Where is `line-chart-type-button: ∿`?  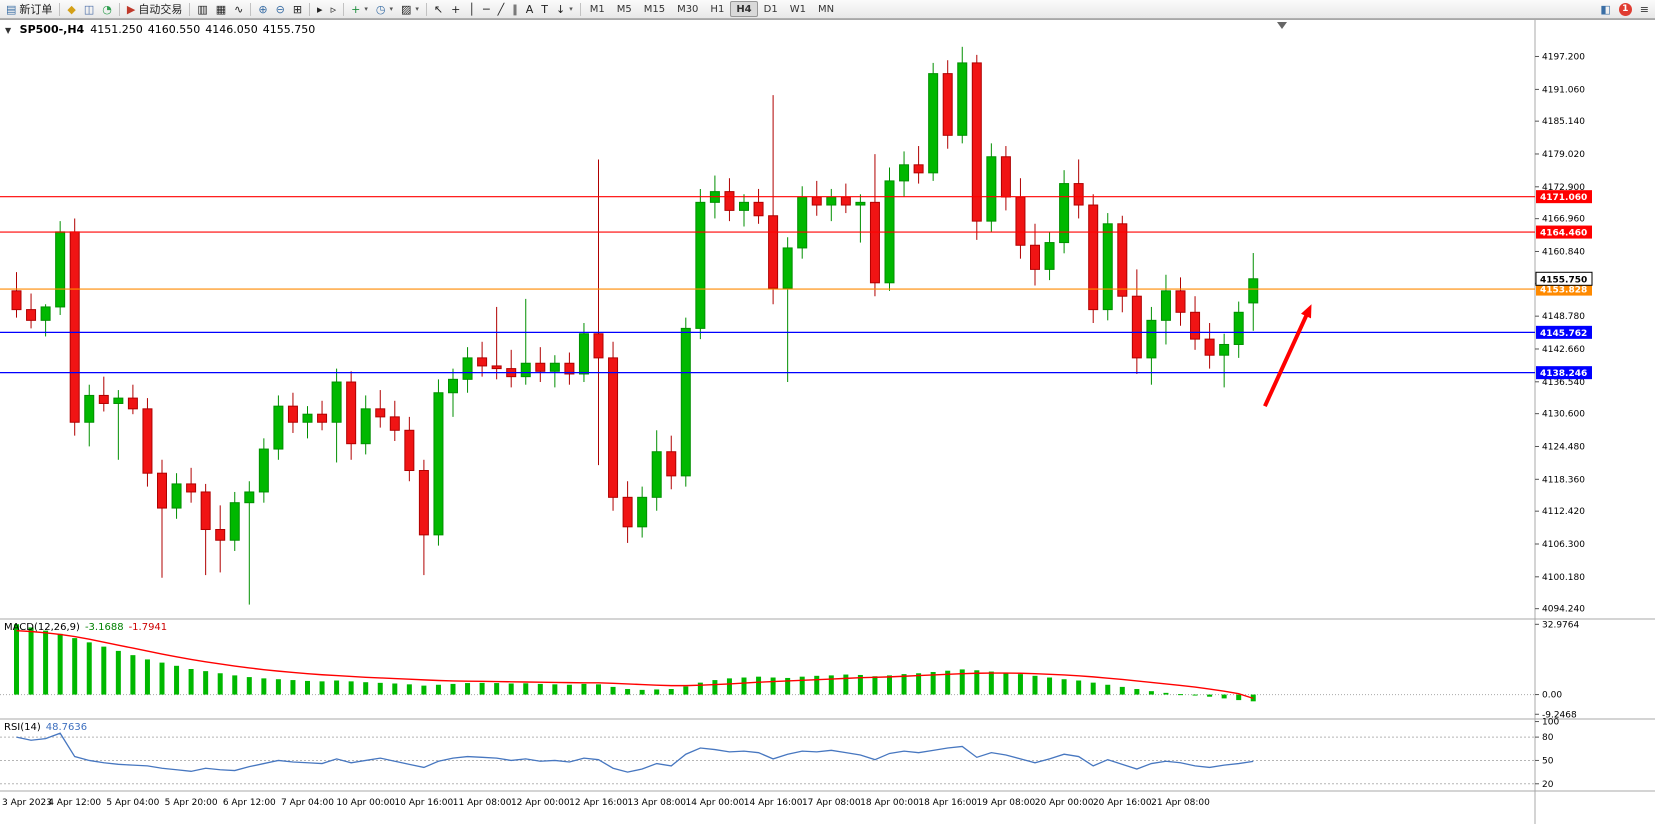 line-chart-type-button: ∿ is located at coordinates (238, 9).